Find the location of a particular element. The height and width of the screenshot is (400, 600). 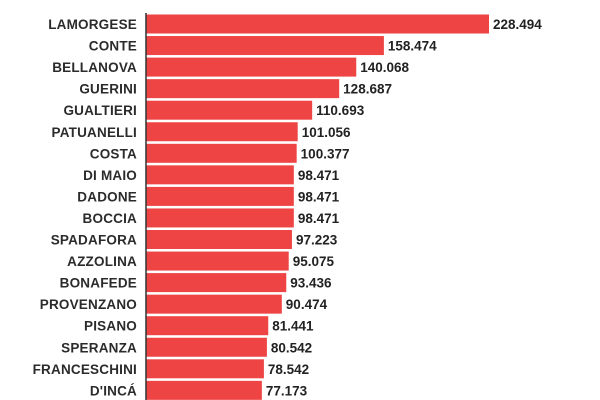

value-label-8: 98.471 is located at coordinates (319, 196).